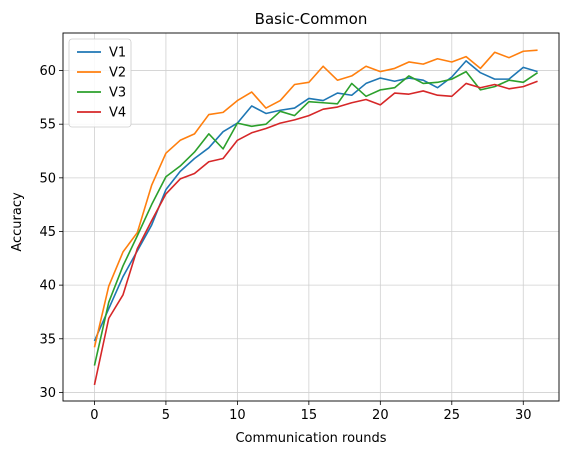 The width and height of the screenshot is (562, 455). I want to click on y-tick-label: 50, so click(47, 178).